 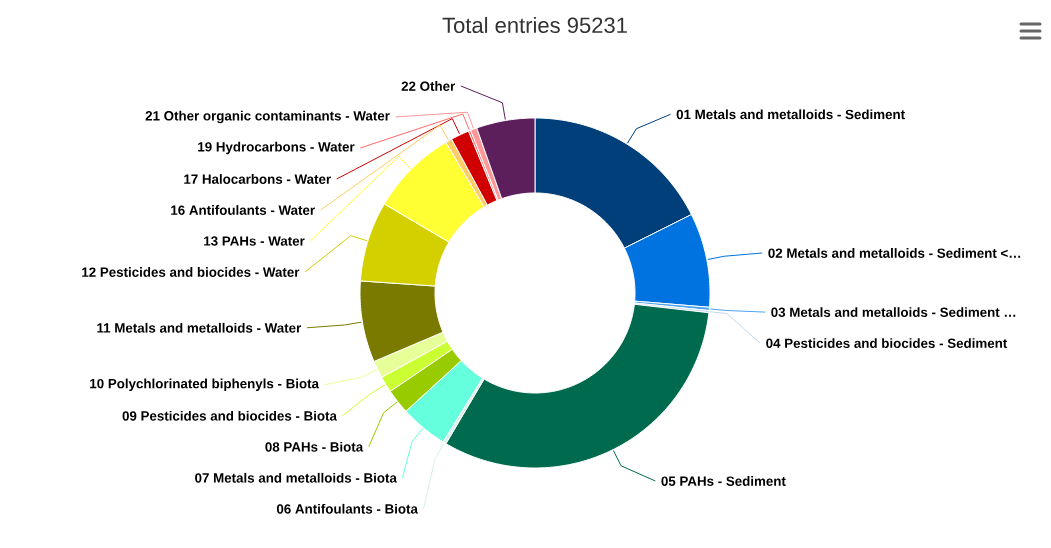 What do you see at coordinates (887, 343) in the screenshot?
I see `slice-label: 04 Pesticides and biocides - Sediment` at bounding box center [887, 343].